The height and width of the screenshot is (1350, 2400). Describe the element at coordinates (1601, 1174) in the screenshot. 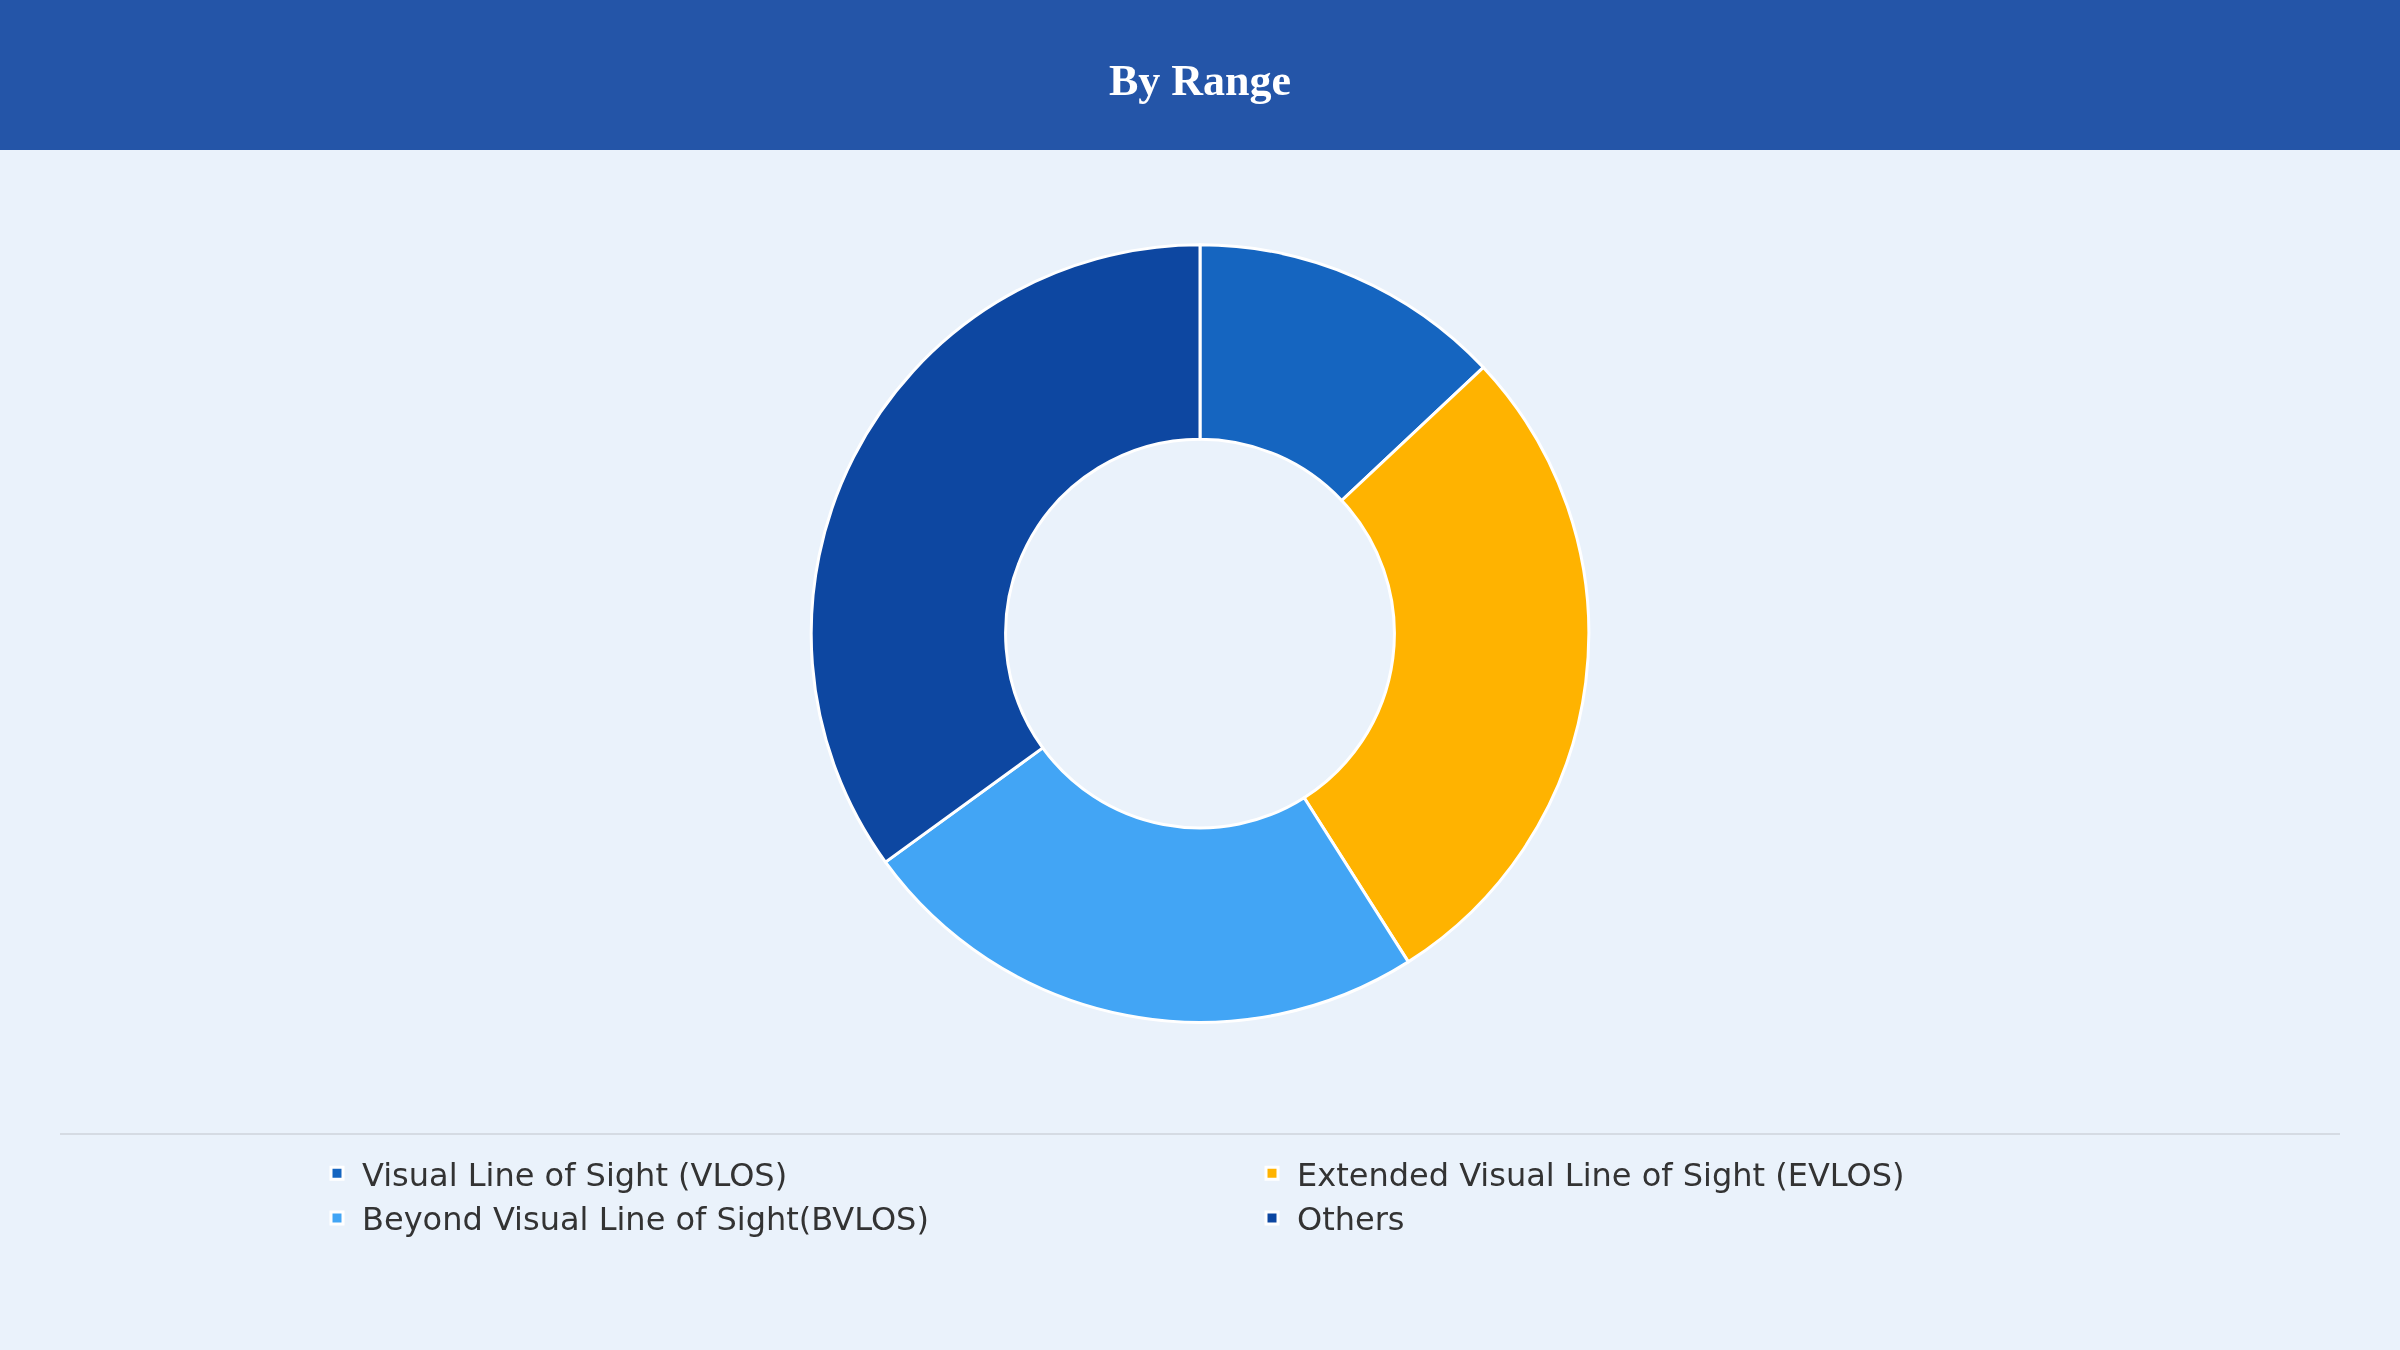

I see `legend-label: Extended Visual Line of Sight (EVLOS)` at that location.